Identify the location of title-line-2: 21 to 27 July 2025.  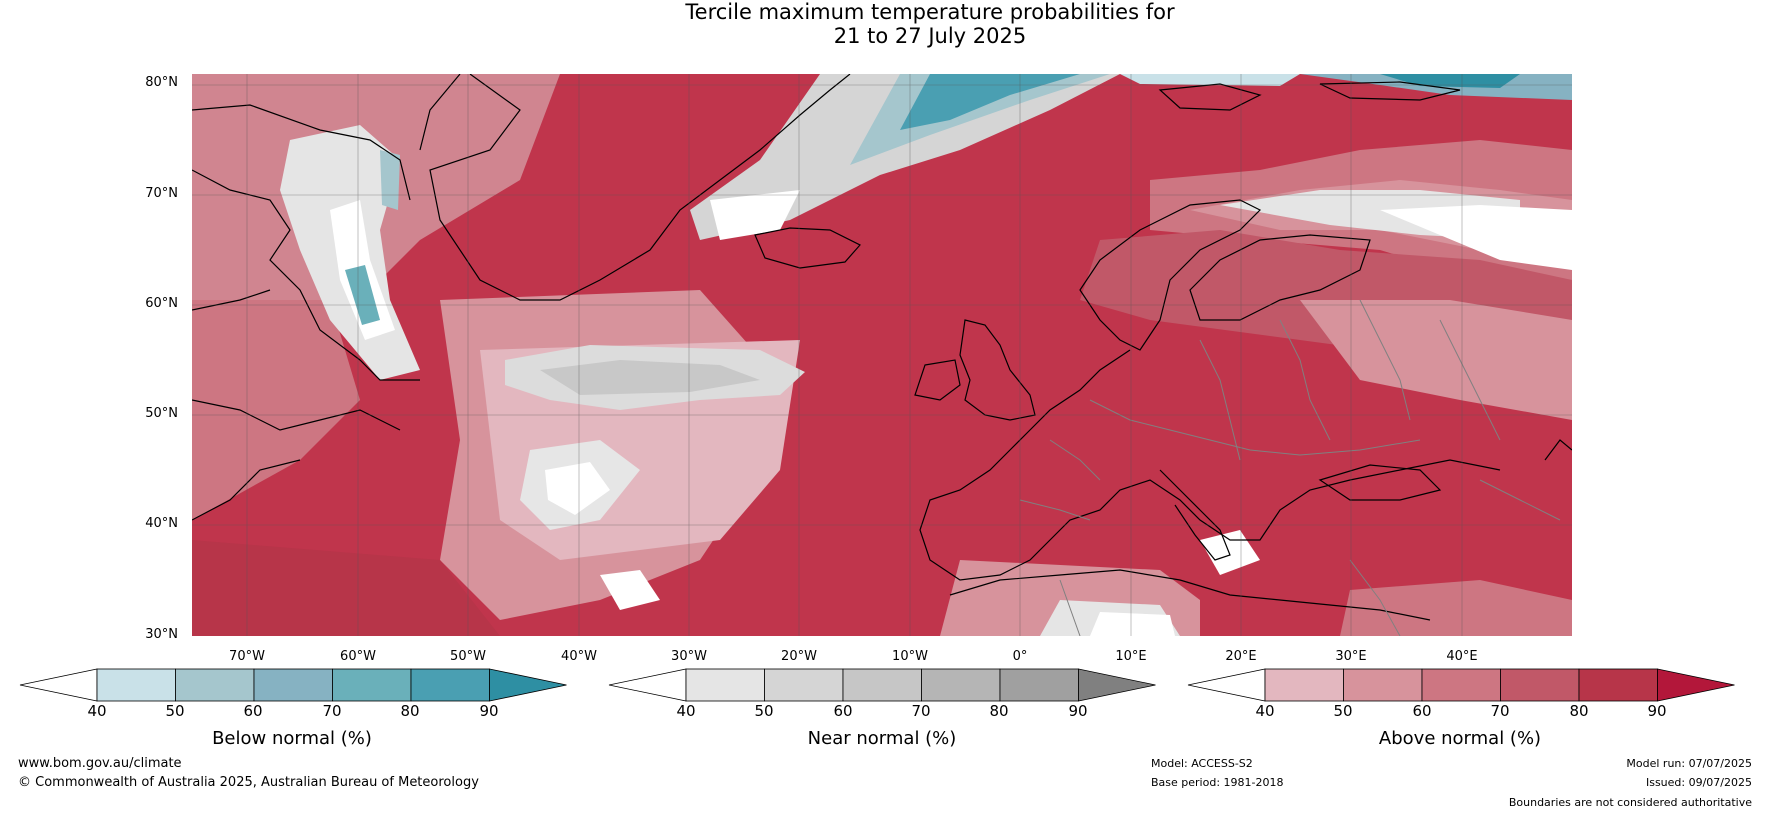
(930, 36).